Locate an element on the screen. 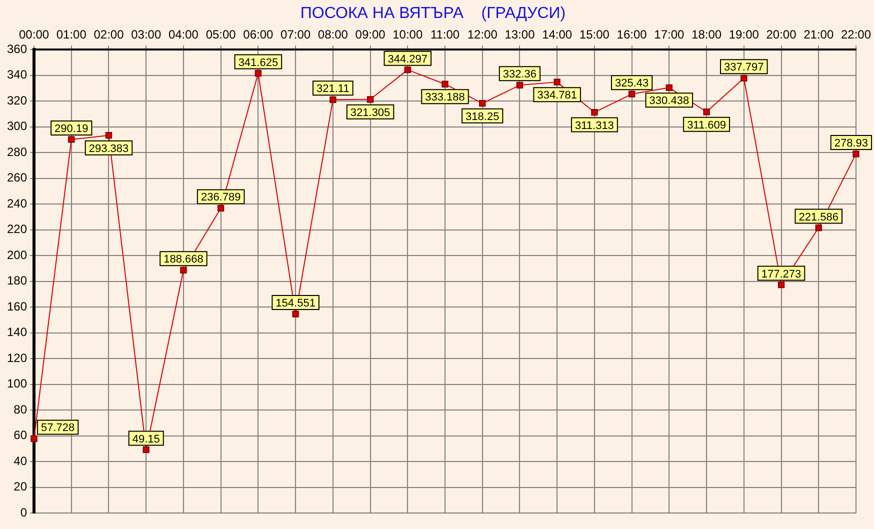  data-label: 334.781 is located at coordinates (557, 96).